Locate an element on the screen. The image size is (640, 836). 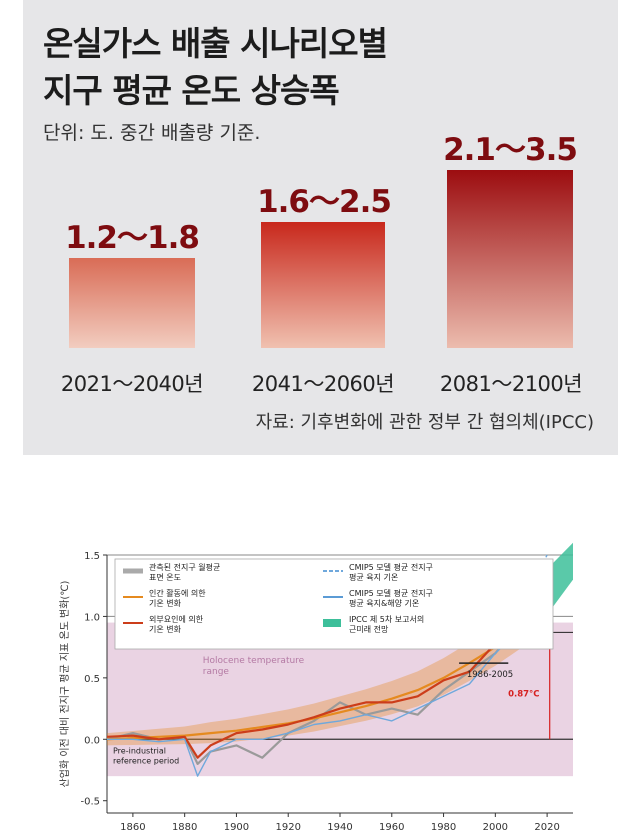
x-tick-label: 1880 is located at coordinates (184, 827).